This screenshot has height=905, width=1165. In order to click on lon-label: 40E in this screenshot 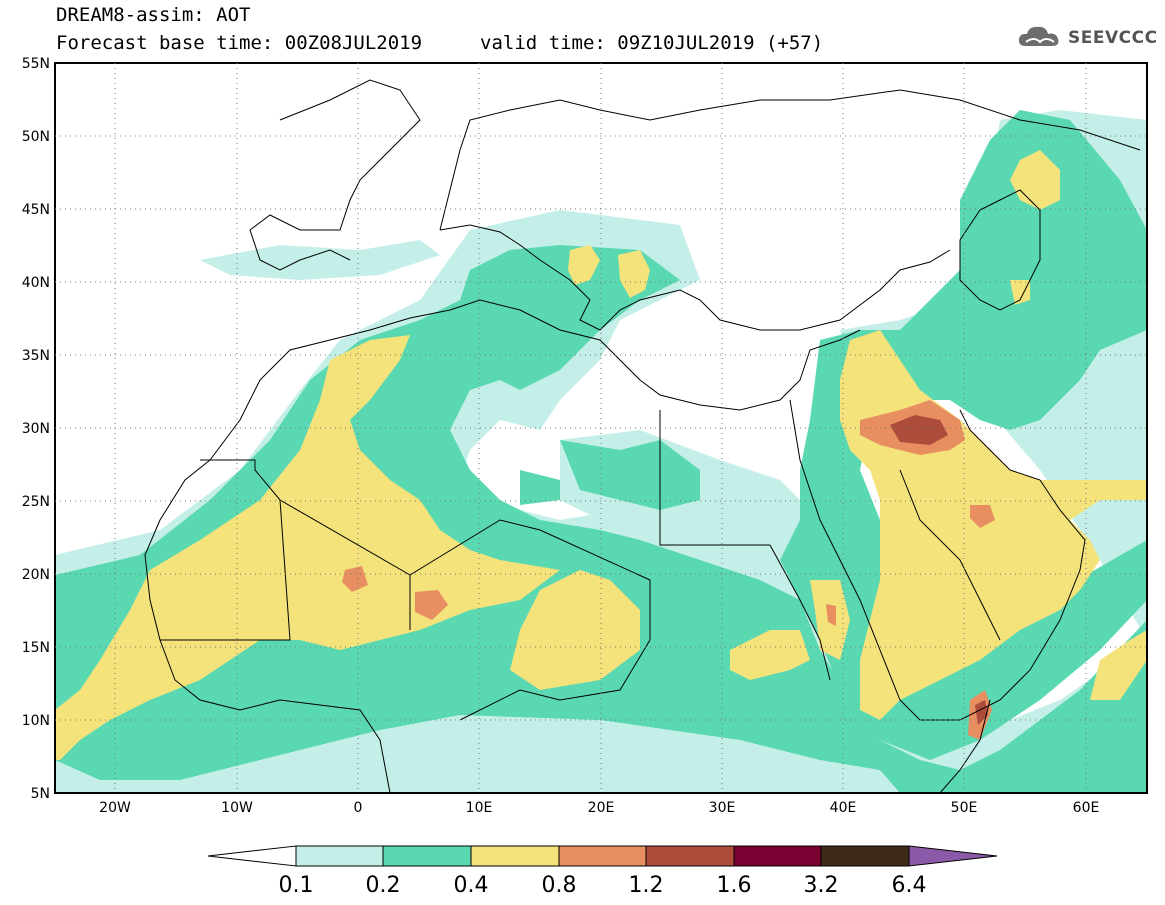, I will do `click(843, 808)`.